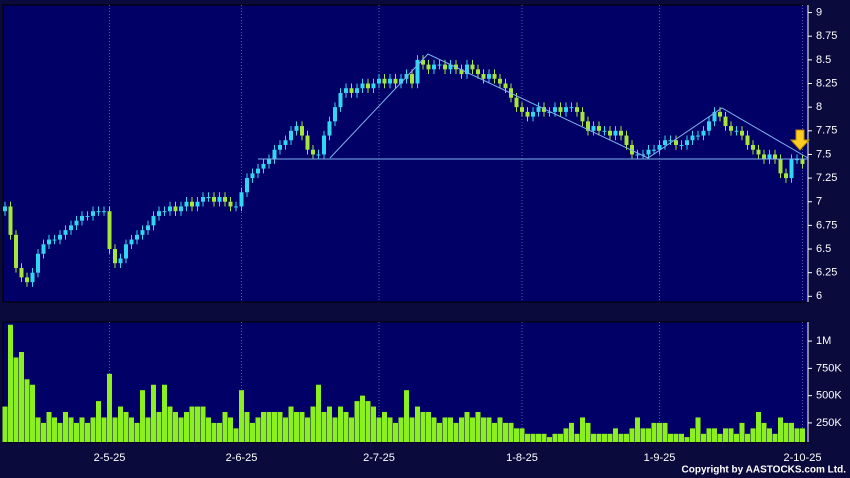  What do you see at coordinates (826, 131) in the screenshot?
I see `y-tick-label: 7.75` at bounding box center [826, 131].